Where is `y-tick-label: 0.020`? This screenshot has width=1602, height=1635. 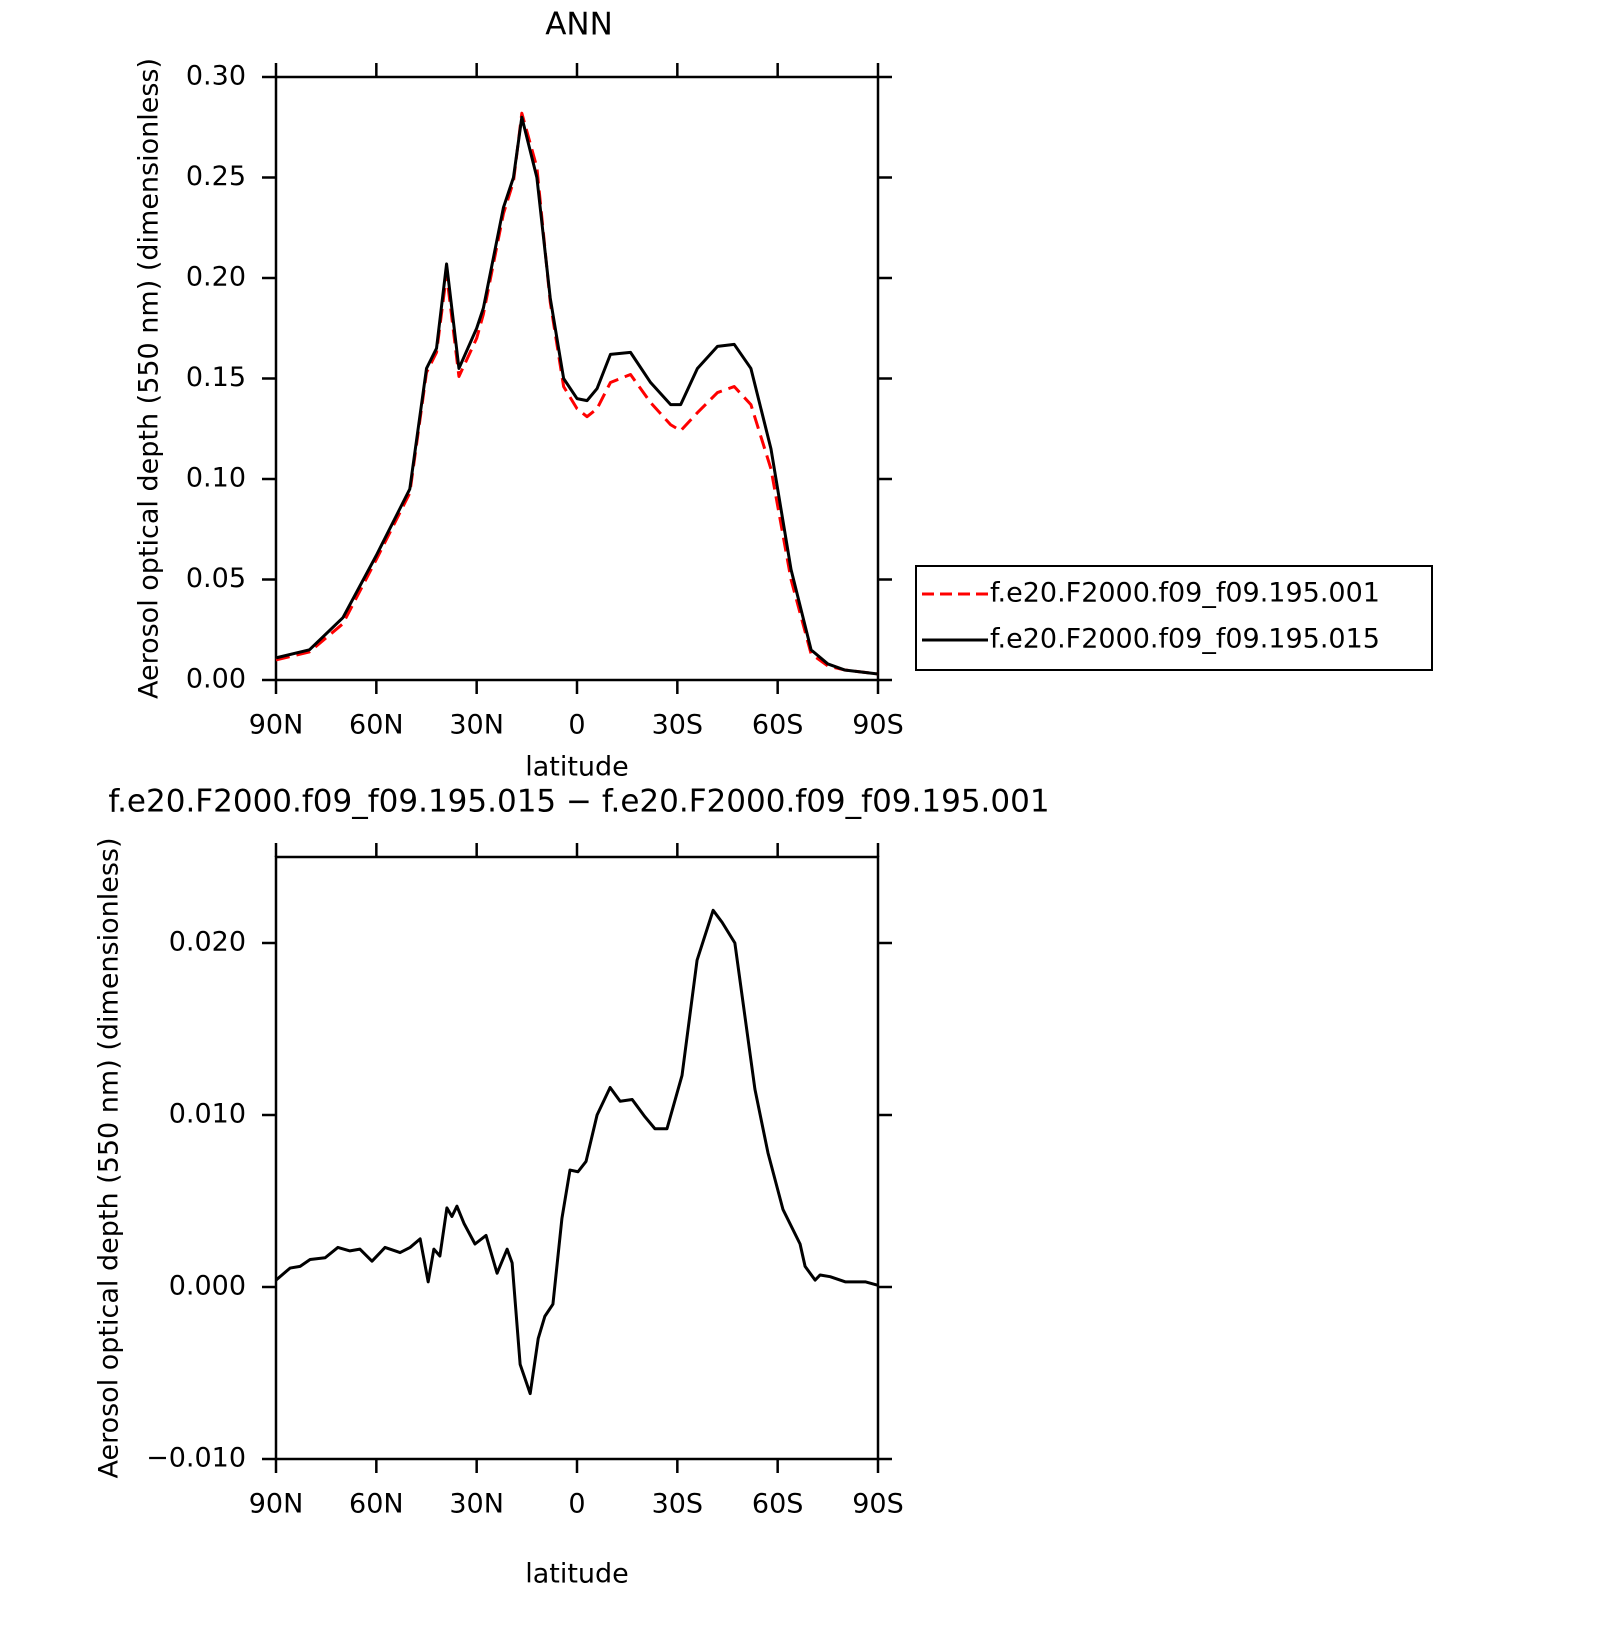 y-tick-label: 0.020 is located at coordinates (207, 942).